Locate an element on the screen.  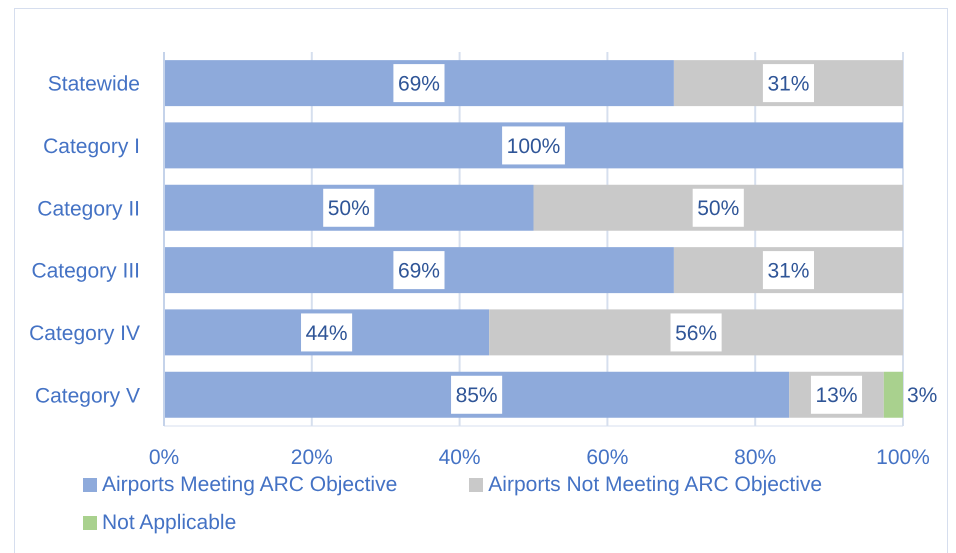
y-tick-label: Category III is located at coordinates (85, 271).